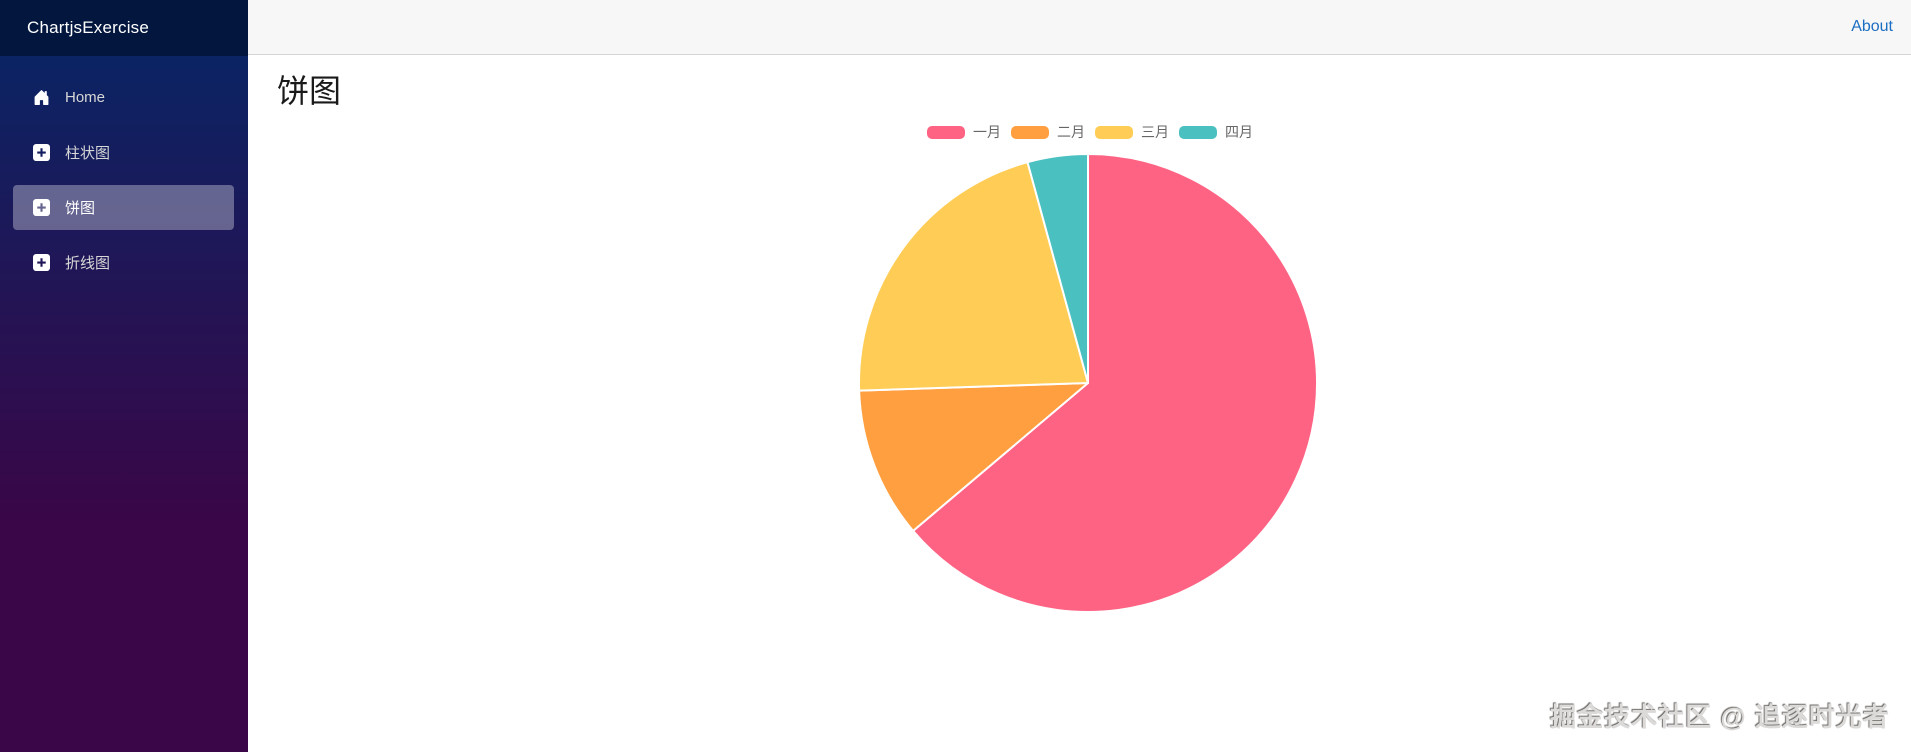  What do you see at coordinates (1071, 132) in the screenshot?
I see `legend-label: 二月` at bounding box center [1071, 132].